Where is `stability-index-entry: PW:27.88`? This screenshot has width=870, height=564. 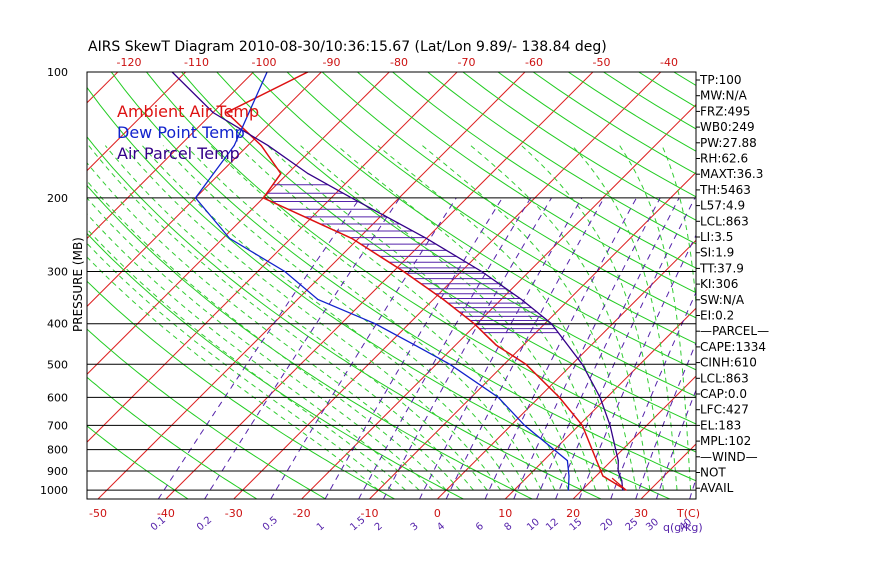
stability-index-entry: PW:27.88 is located at coordinates (728, 143).